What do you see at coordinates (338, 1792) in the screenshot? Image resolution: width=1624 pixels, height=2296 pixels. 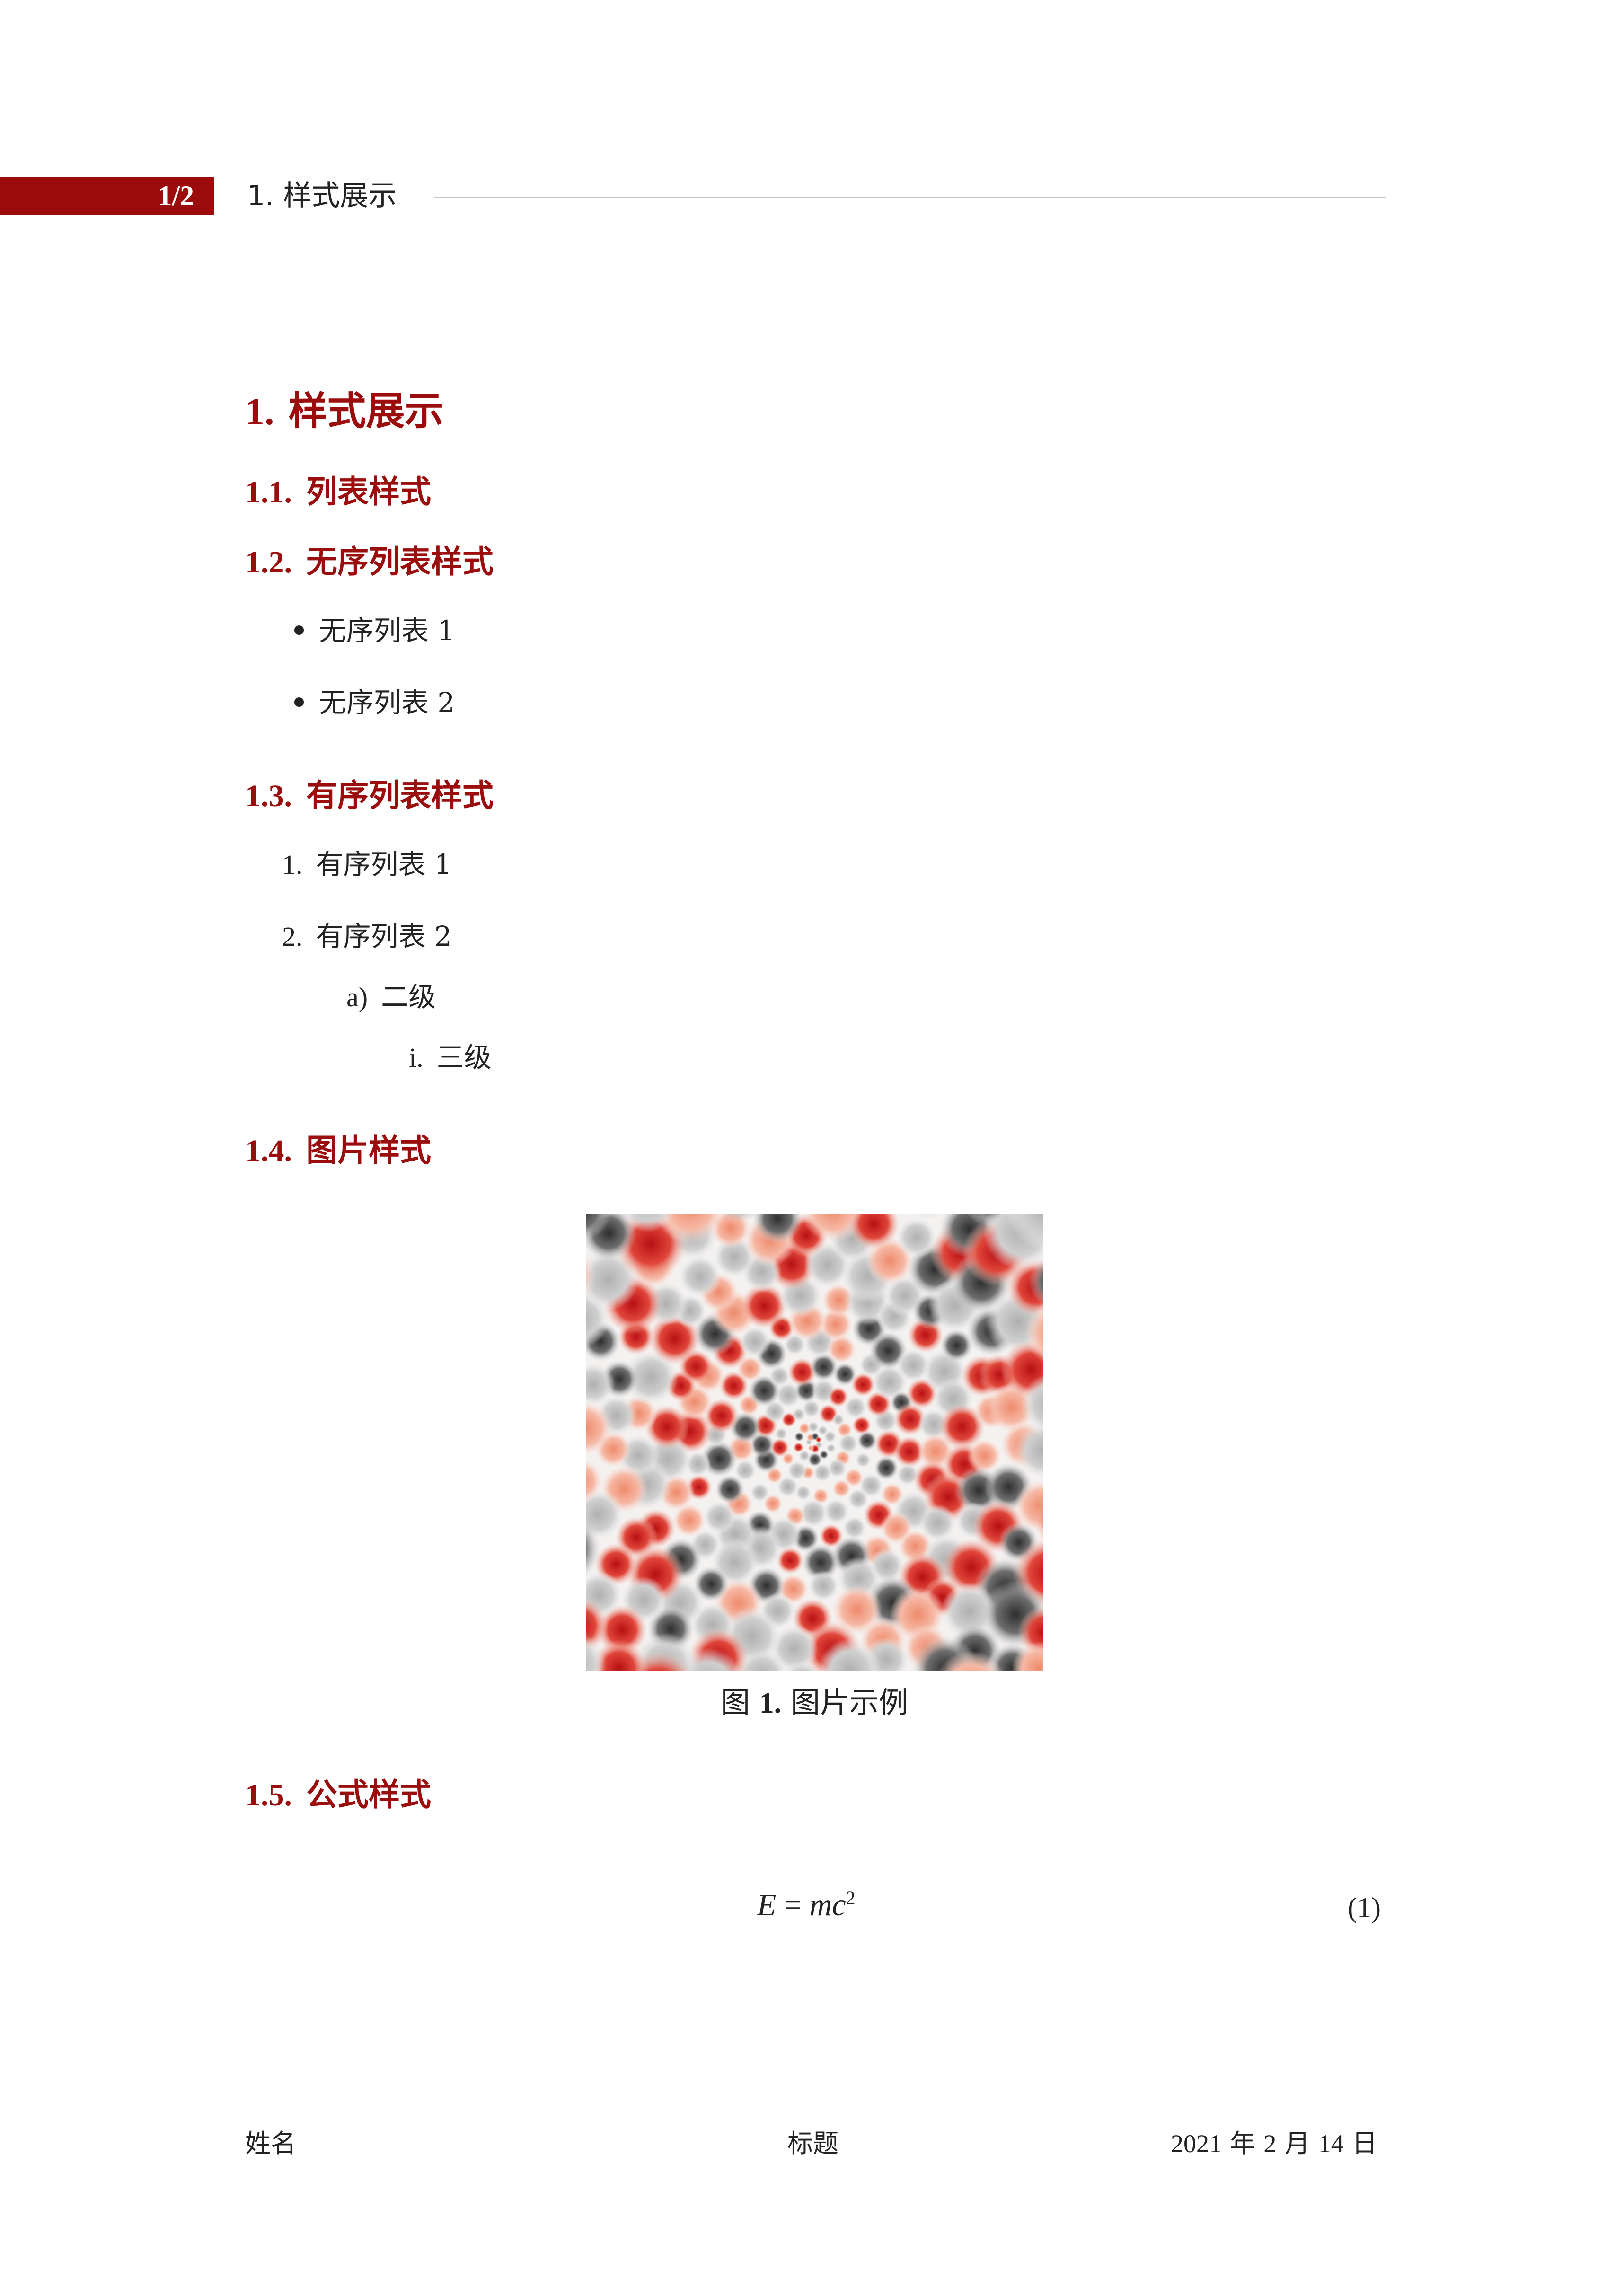 I see `subsection-heading-formula: 1.5. 公式样式` at bounding box center [338, 1792].